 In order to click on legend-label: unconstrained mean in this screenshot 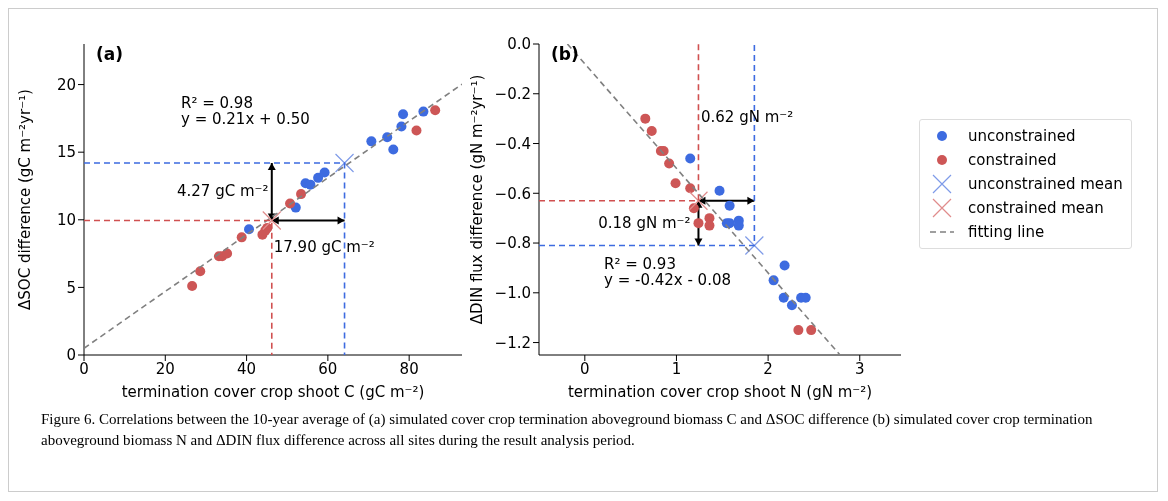, I will do `click(1045, 184)`.